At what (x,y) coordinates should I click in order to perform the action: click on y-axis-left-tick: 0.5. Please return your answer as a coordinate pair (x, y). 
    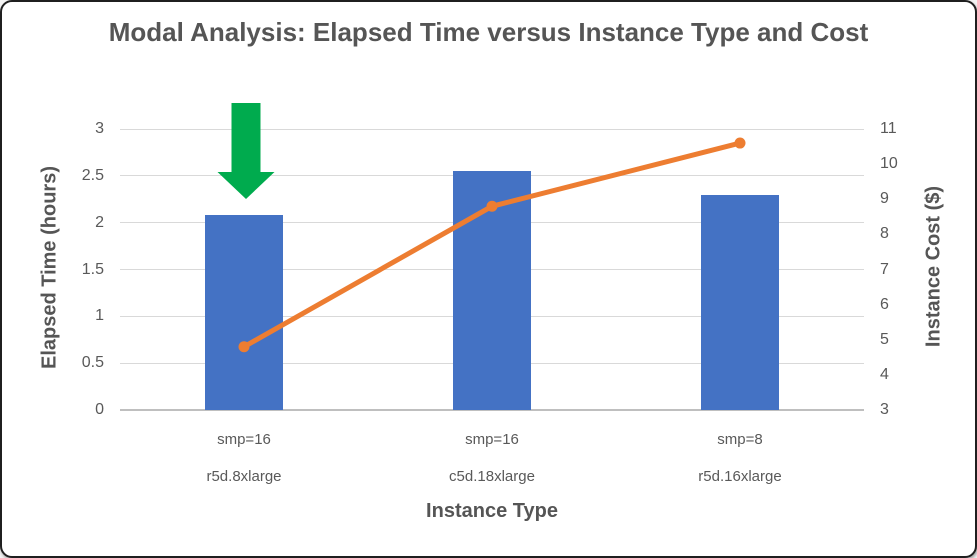
    Looking at the image, I should click on (92, 363).